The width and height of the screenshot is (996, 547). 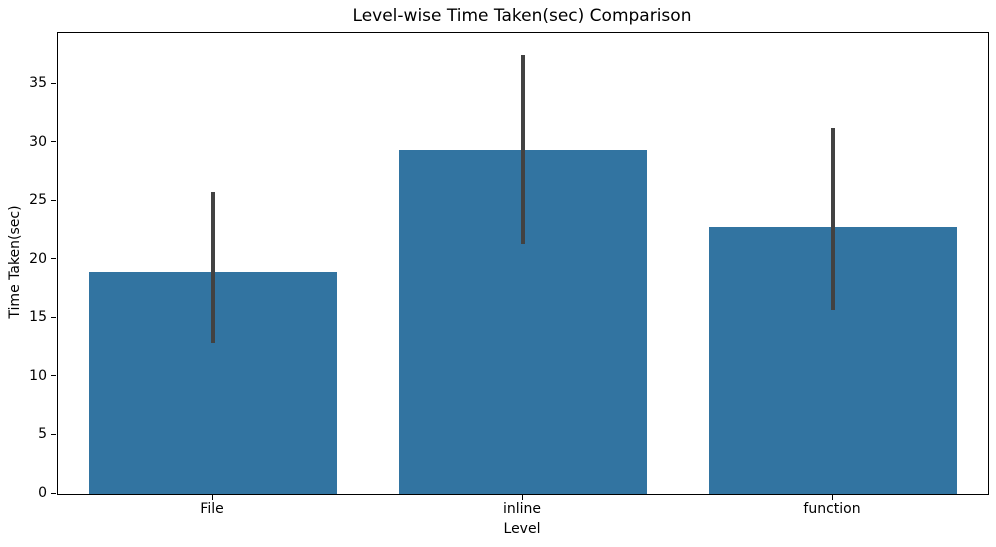 I want to click on y-tick-label: 0, so click(x=42, y=493).